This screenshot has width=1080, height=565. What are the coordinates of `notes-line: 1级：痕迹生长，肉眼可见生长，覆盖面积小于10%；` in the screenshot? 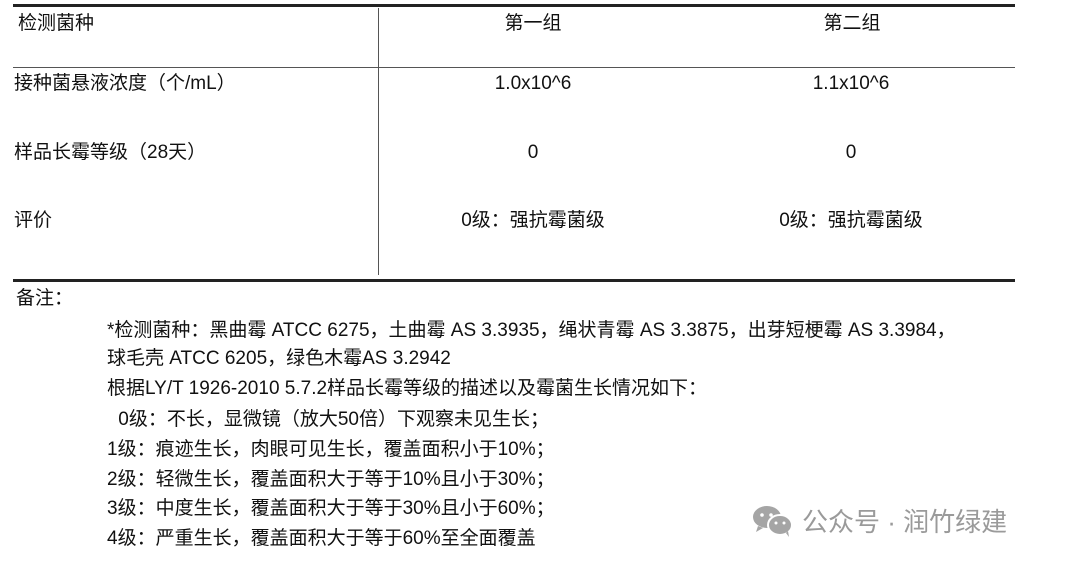 It's located at (331, 449).